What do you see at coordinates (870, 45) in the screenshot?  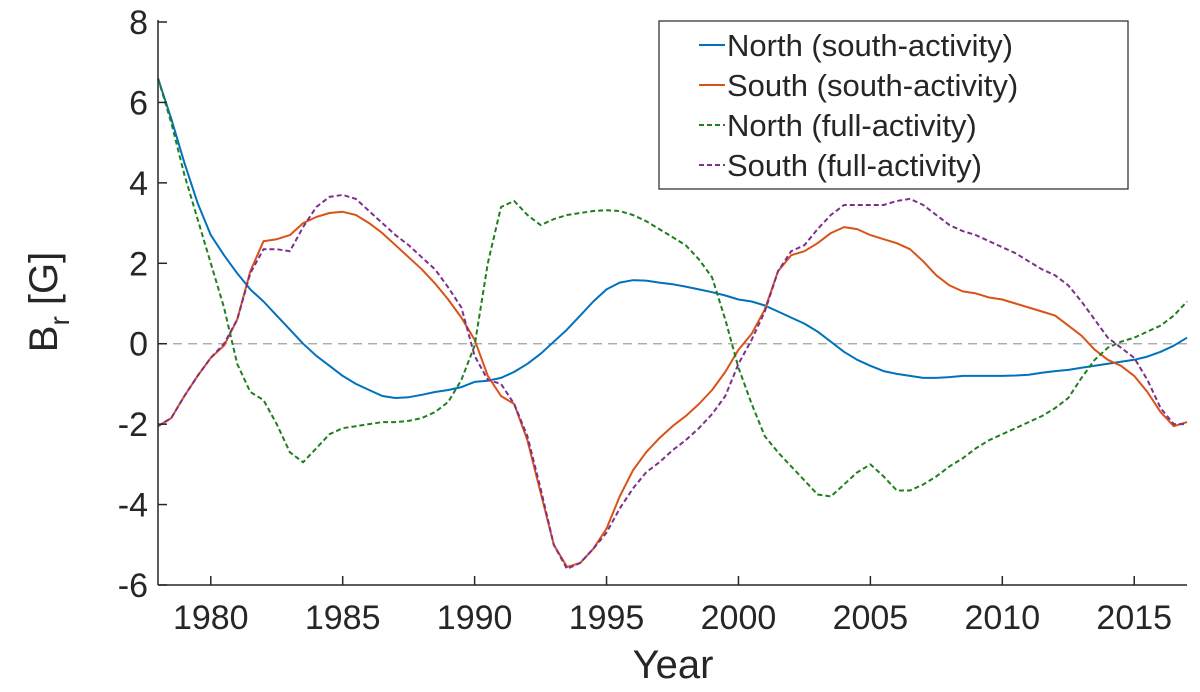 I see `legend-label: North (south-activity)` at bounding box center [870, 45].